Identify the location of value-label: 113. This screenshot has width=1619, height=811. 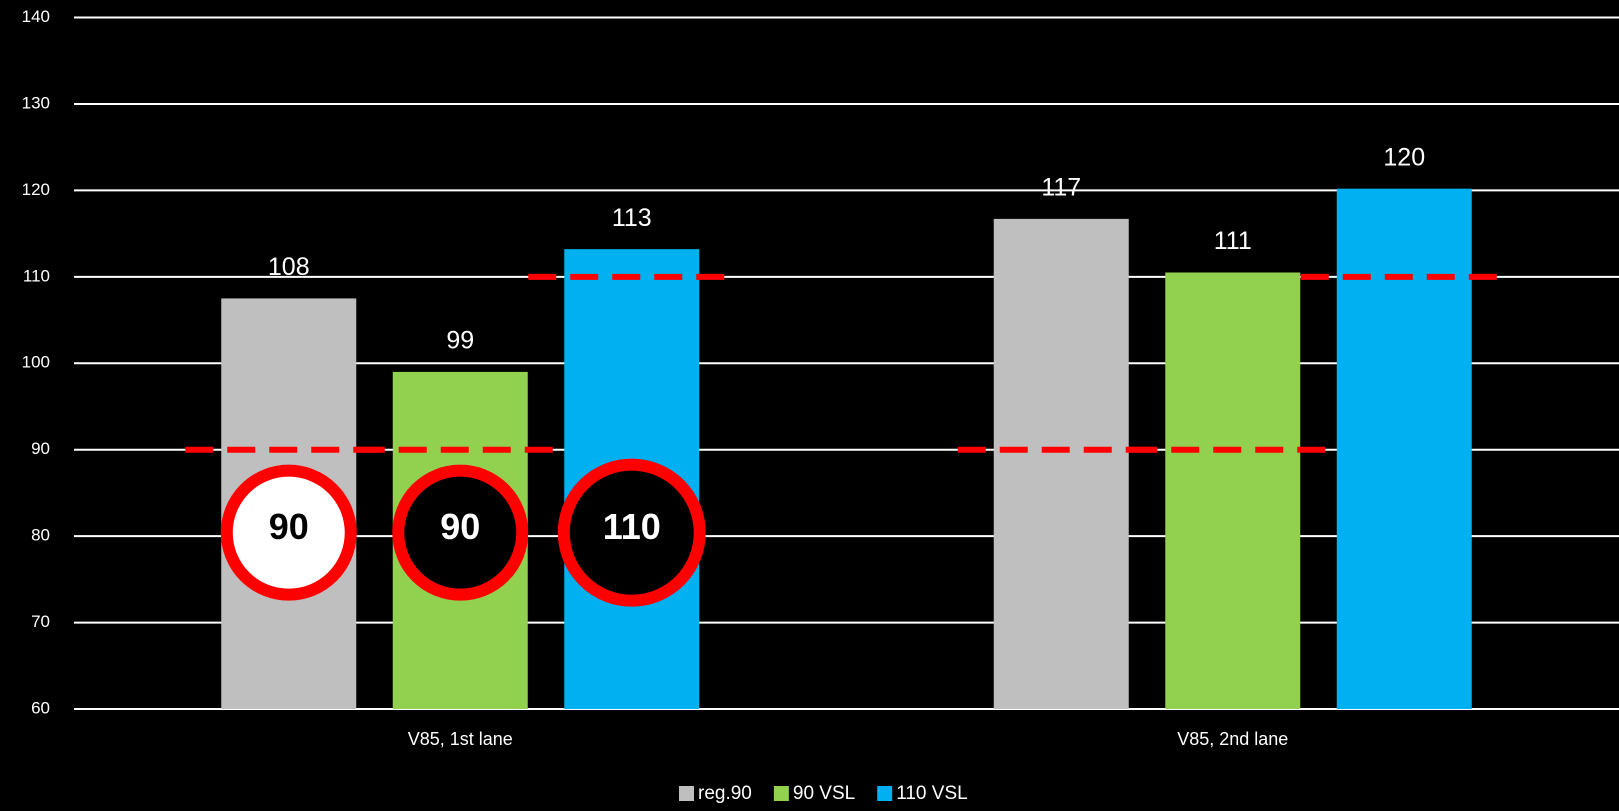
(632, 218).